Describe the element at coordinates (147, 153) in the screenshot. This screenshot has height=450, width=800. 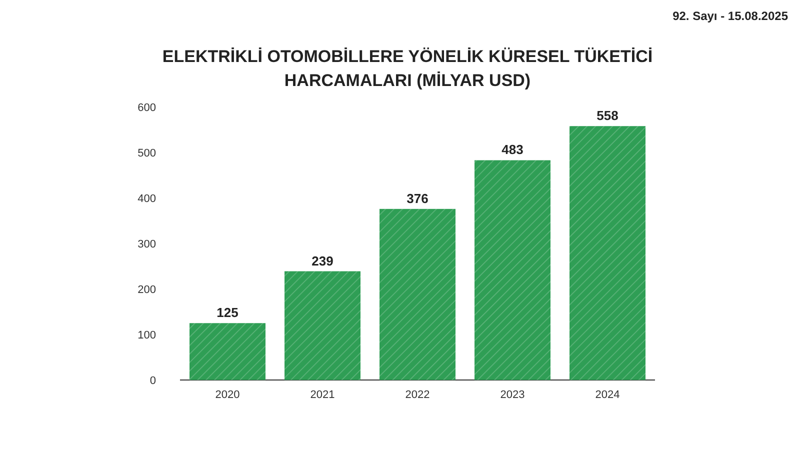
I see `y-tick-label: 500` at that location.